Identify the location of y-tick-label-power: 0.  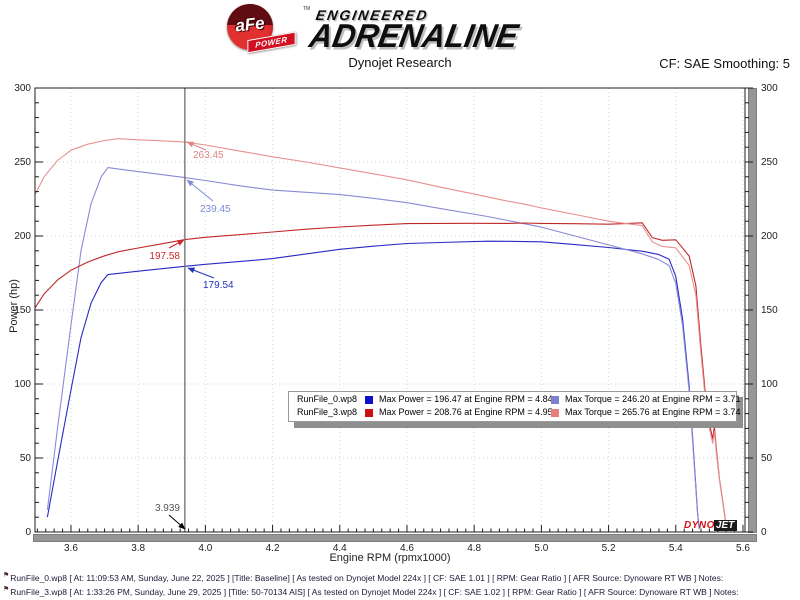
(28, 532).